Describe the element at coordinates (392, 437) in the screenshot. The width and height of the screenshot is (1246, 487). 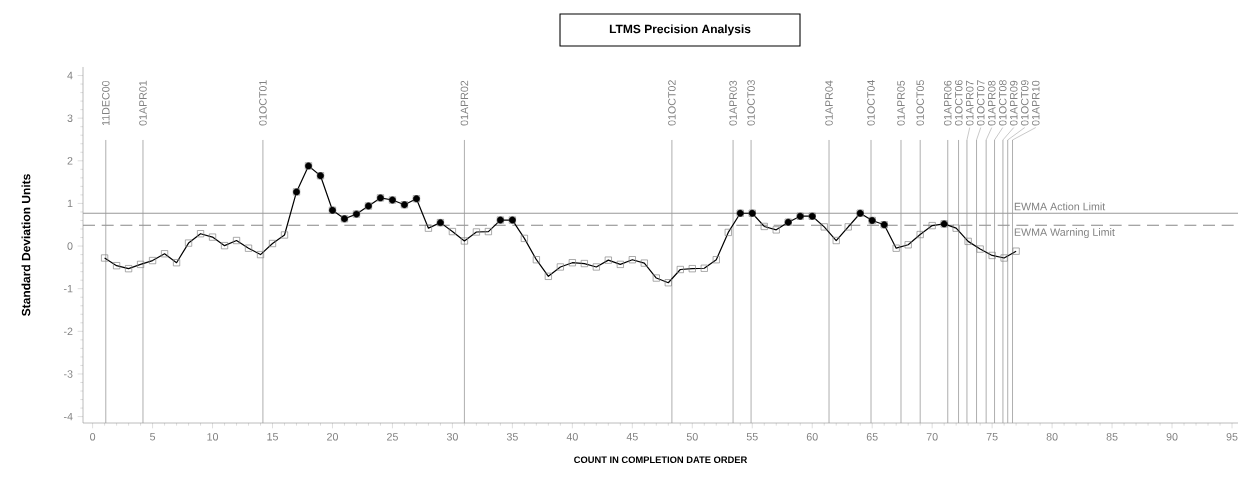
I see `x-tick-label: 25` at that location.